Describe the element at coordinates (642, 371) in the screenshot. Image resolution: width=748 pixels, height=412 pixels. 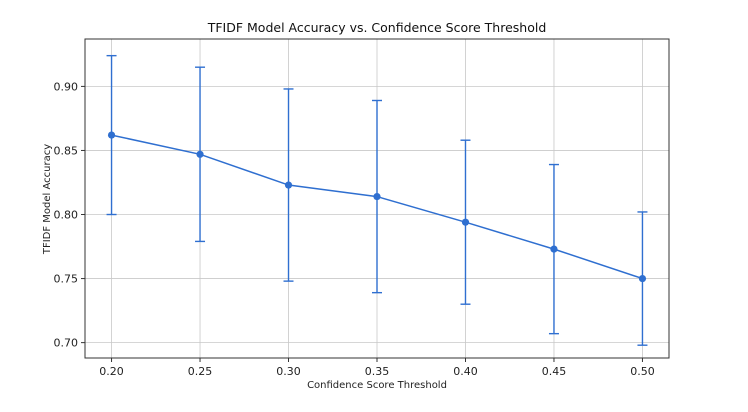
I see `x-tick-label: 0.50` at that location.